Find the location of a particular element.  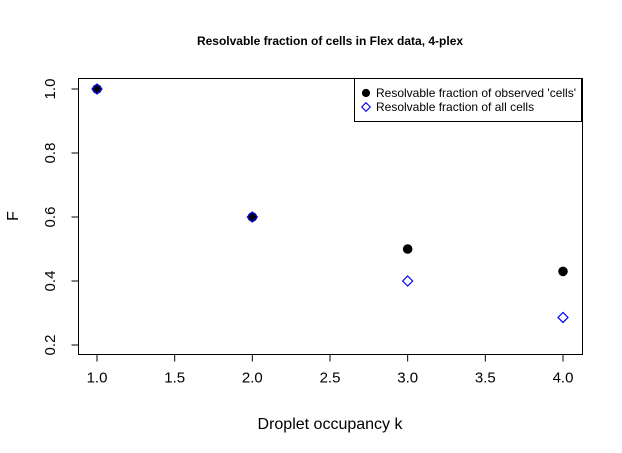

x-axis-label: Droplet occupancy k is located at coordinates (331, 424).